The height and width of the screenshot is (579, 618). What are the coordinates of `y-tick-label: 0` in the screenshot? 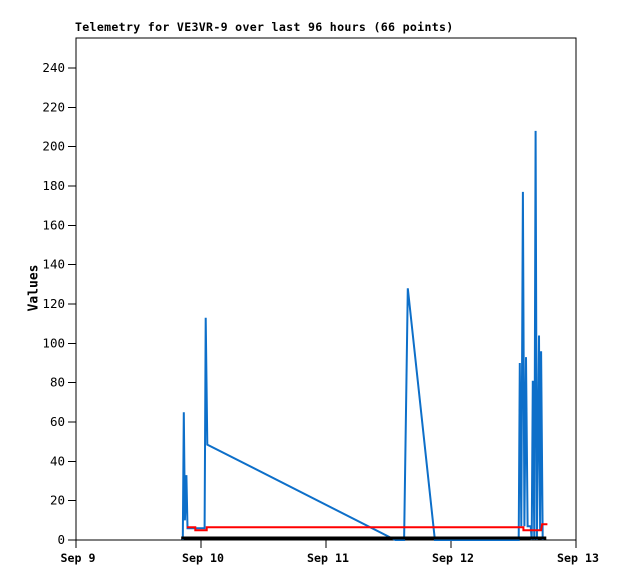 It's located at (61, 539).